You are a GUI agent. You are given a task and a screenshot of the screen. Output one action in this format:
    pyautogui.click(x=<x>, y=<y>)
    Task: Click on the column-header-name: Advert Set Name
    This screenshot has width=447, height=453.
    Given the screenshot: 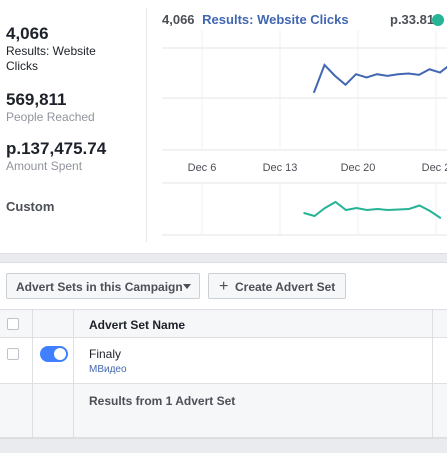 What is the action you would take?
    pyautogui.click(x=137, y=325)
    